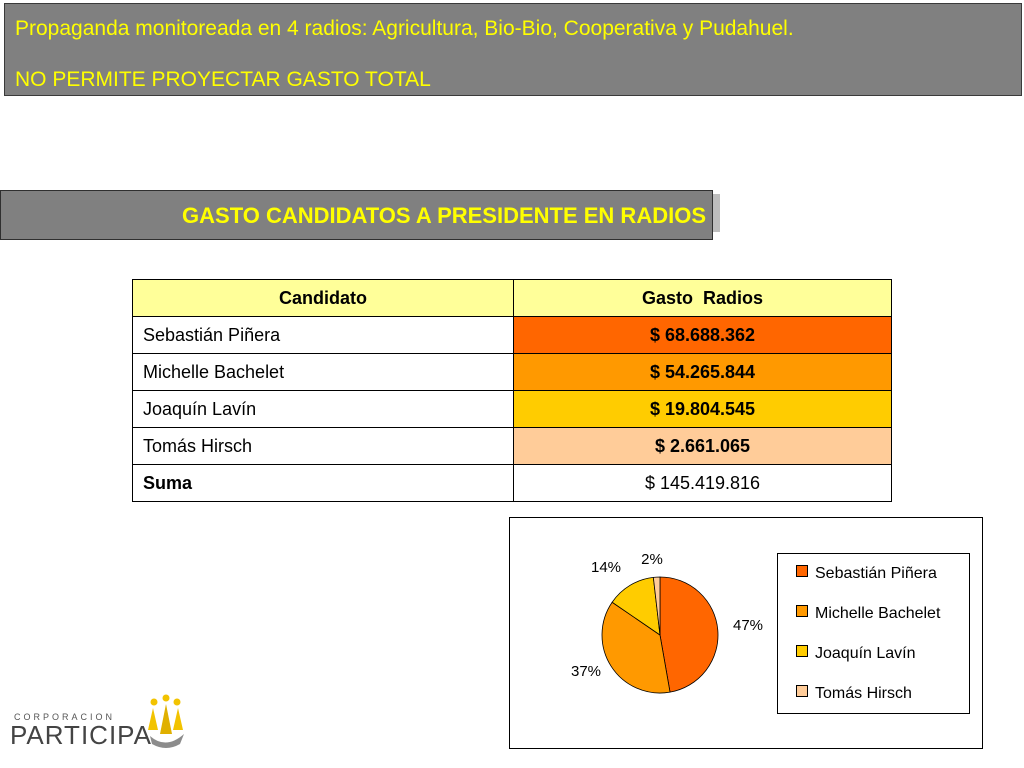  I want to click on legend-label: Michelle Bachelet, so click(878, 613).